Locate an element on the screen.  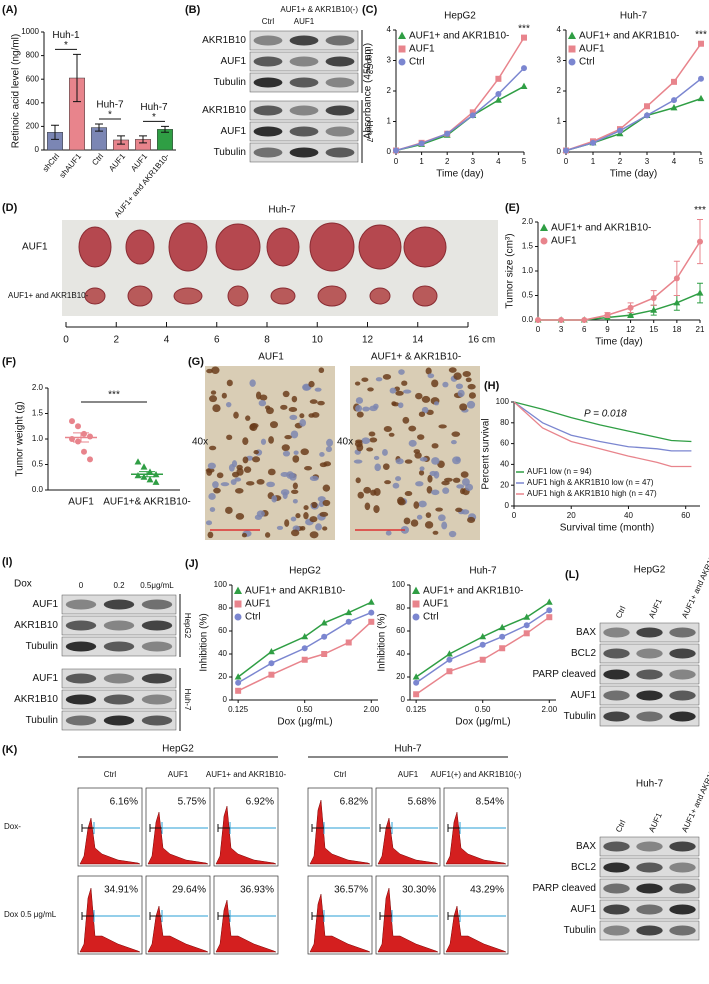
x-tick-label: 2 is located at coordinates (447, 161).